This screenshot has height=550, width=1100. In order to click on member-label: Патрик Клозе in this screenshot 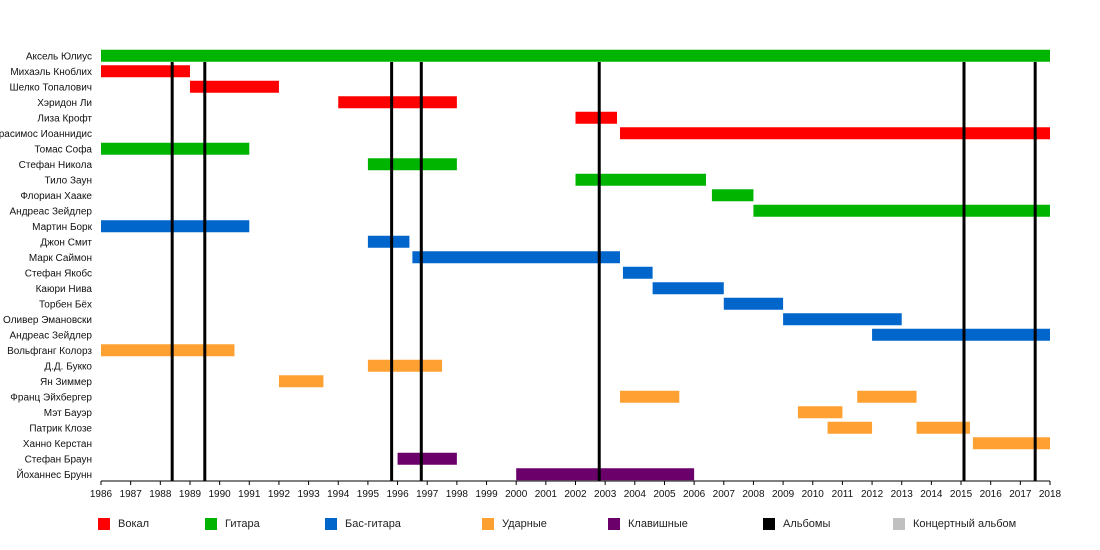, I will do `click(60, 428)`.